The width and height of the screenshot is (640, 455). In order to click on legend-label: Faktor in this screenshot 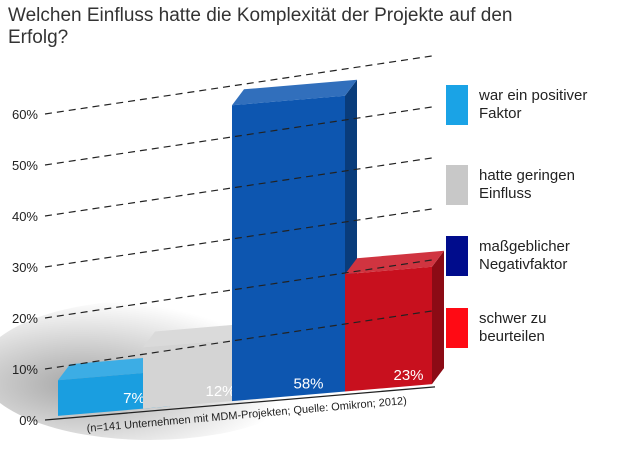, I will do `click(500, 113)`.